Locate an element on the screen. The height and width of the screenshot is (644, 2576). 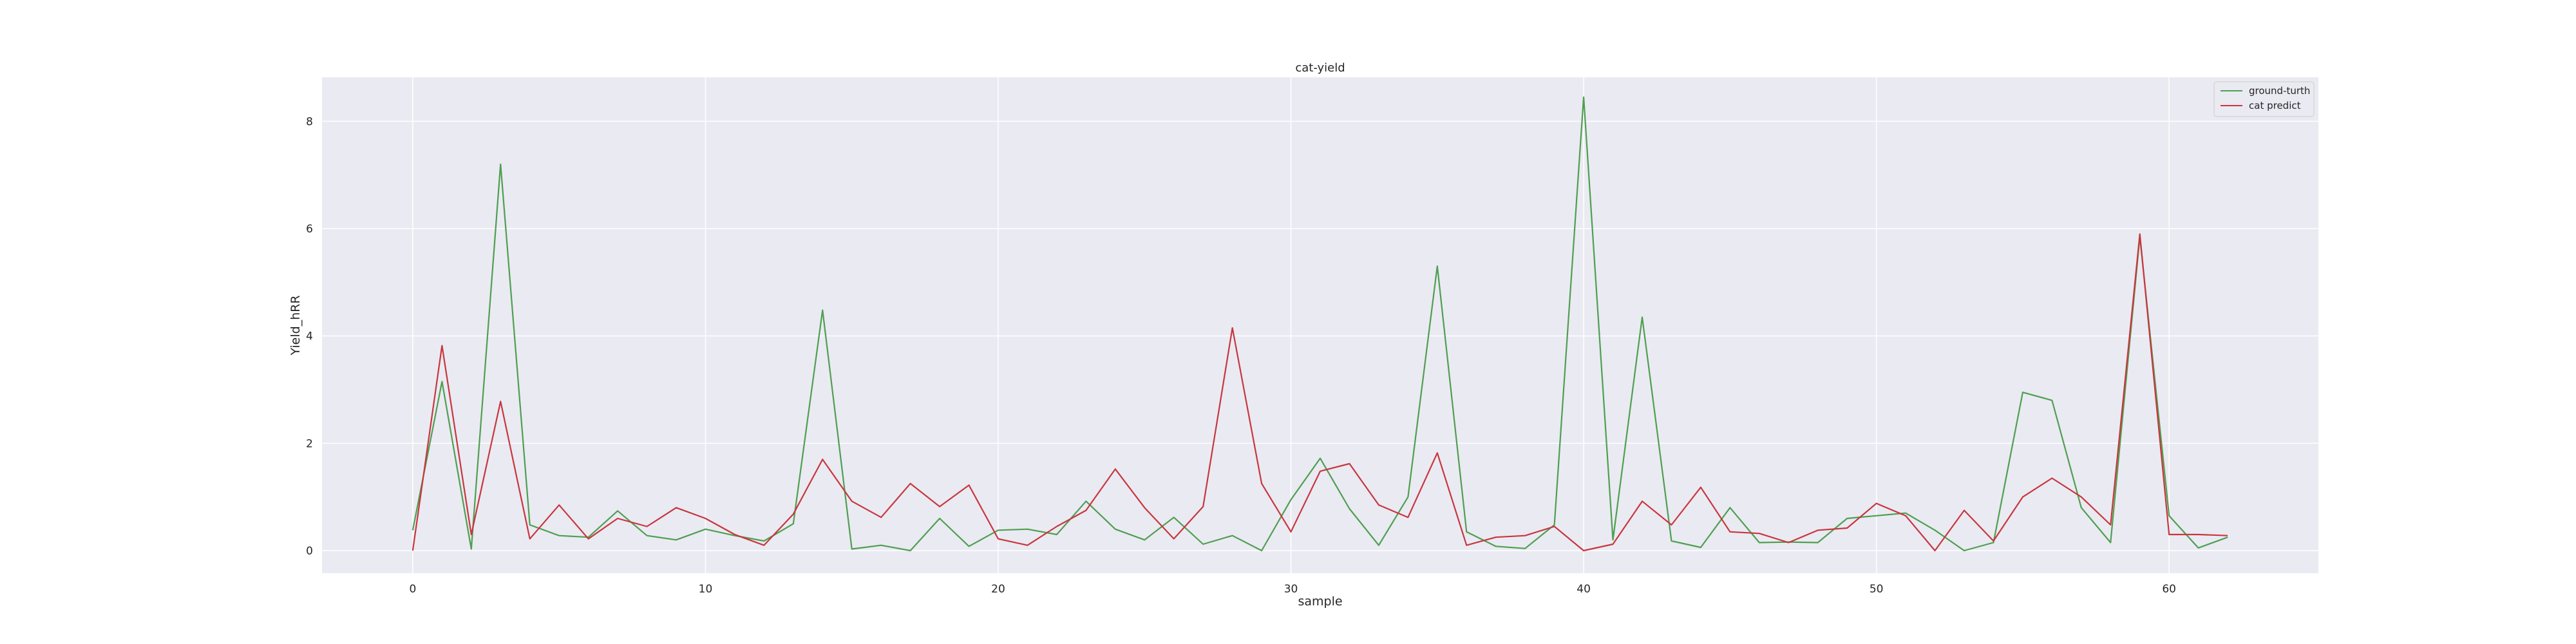
y-tick-label: 4 is located at coordinates (309, 336).